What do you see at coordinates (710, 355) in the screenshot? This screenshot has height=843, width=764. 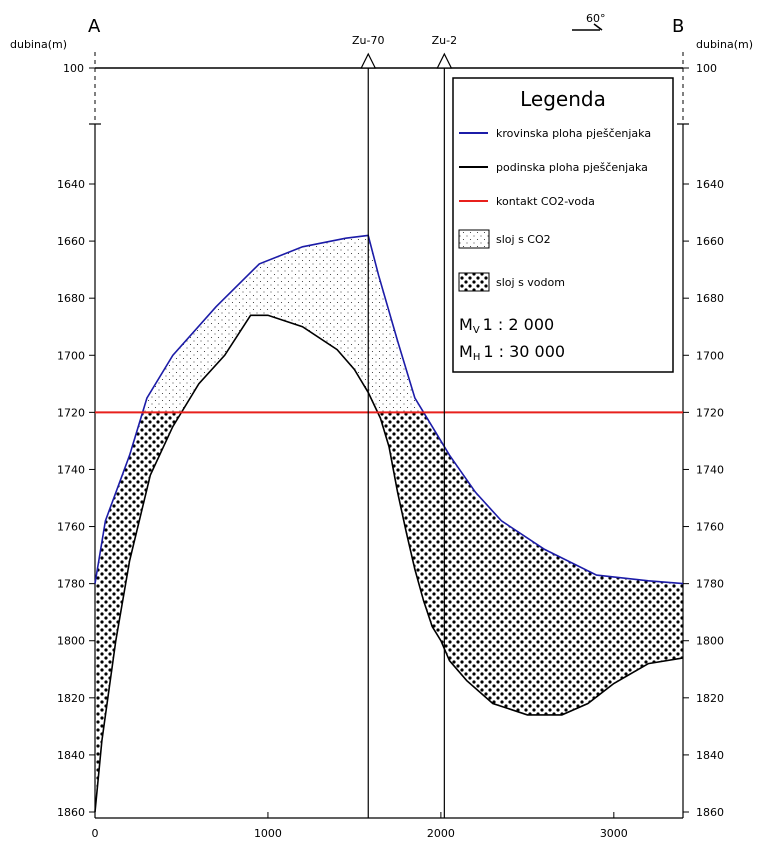 I see `y-tick-label-right: 1700` at bounding box center [710, 355].